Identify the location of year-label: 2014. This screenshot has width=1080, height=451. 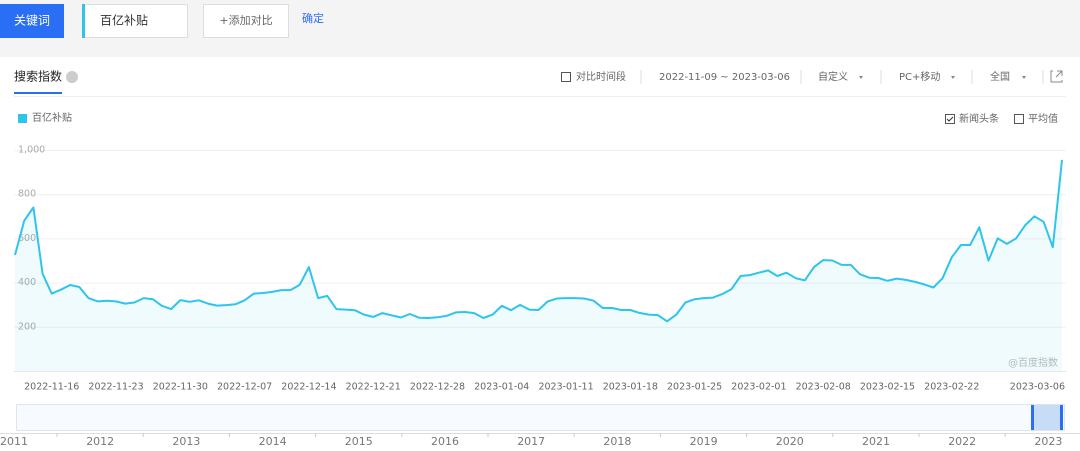
(273, 441).